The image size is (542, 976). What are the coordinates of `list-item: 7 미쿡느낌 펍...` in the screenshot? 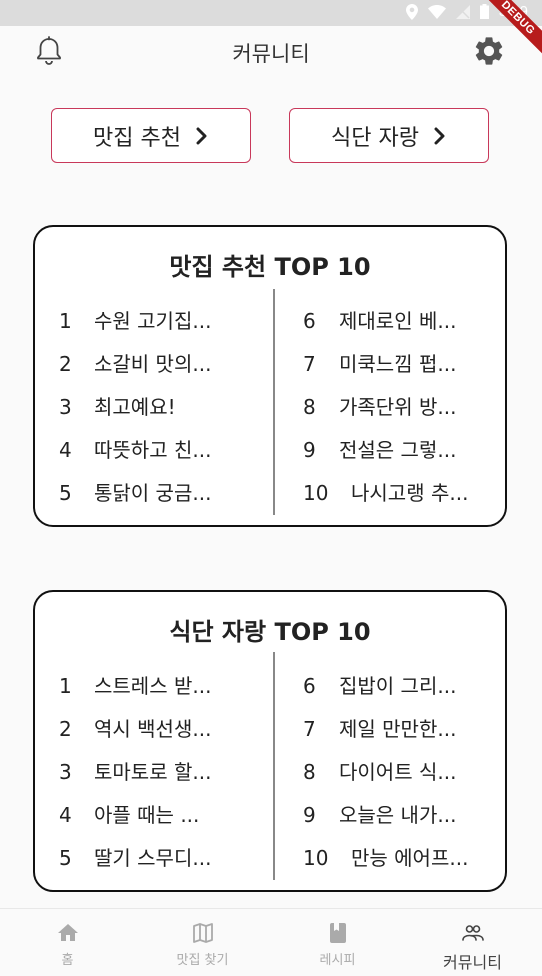 It's located at (380, 364).